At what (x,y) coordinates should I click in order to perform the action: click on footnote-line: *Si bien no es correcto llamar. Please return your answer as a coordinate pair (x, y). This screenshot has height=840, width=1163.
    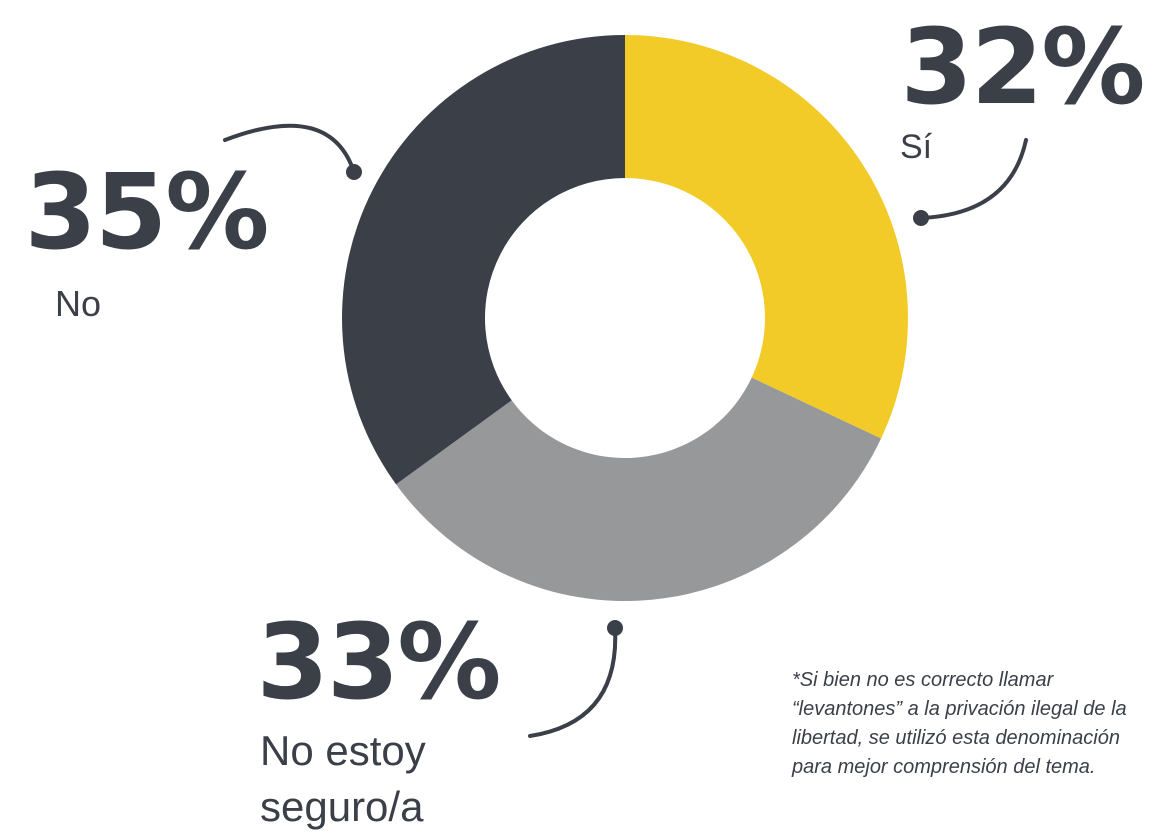
    Looking at the image, I should click on (923, 680).